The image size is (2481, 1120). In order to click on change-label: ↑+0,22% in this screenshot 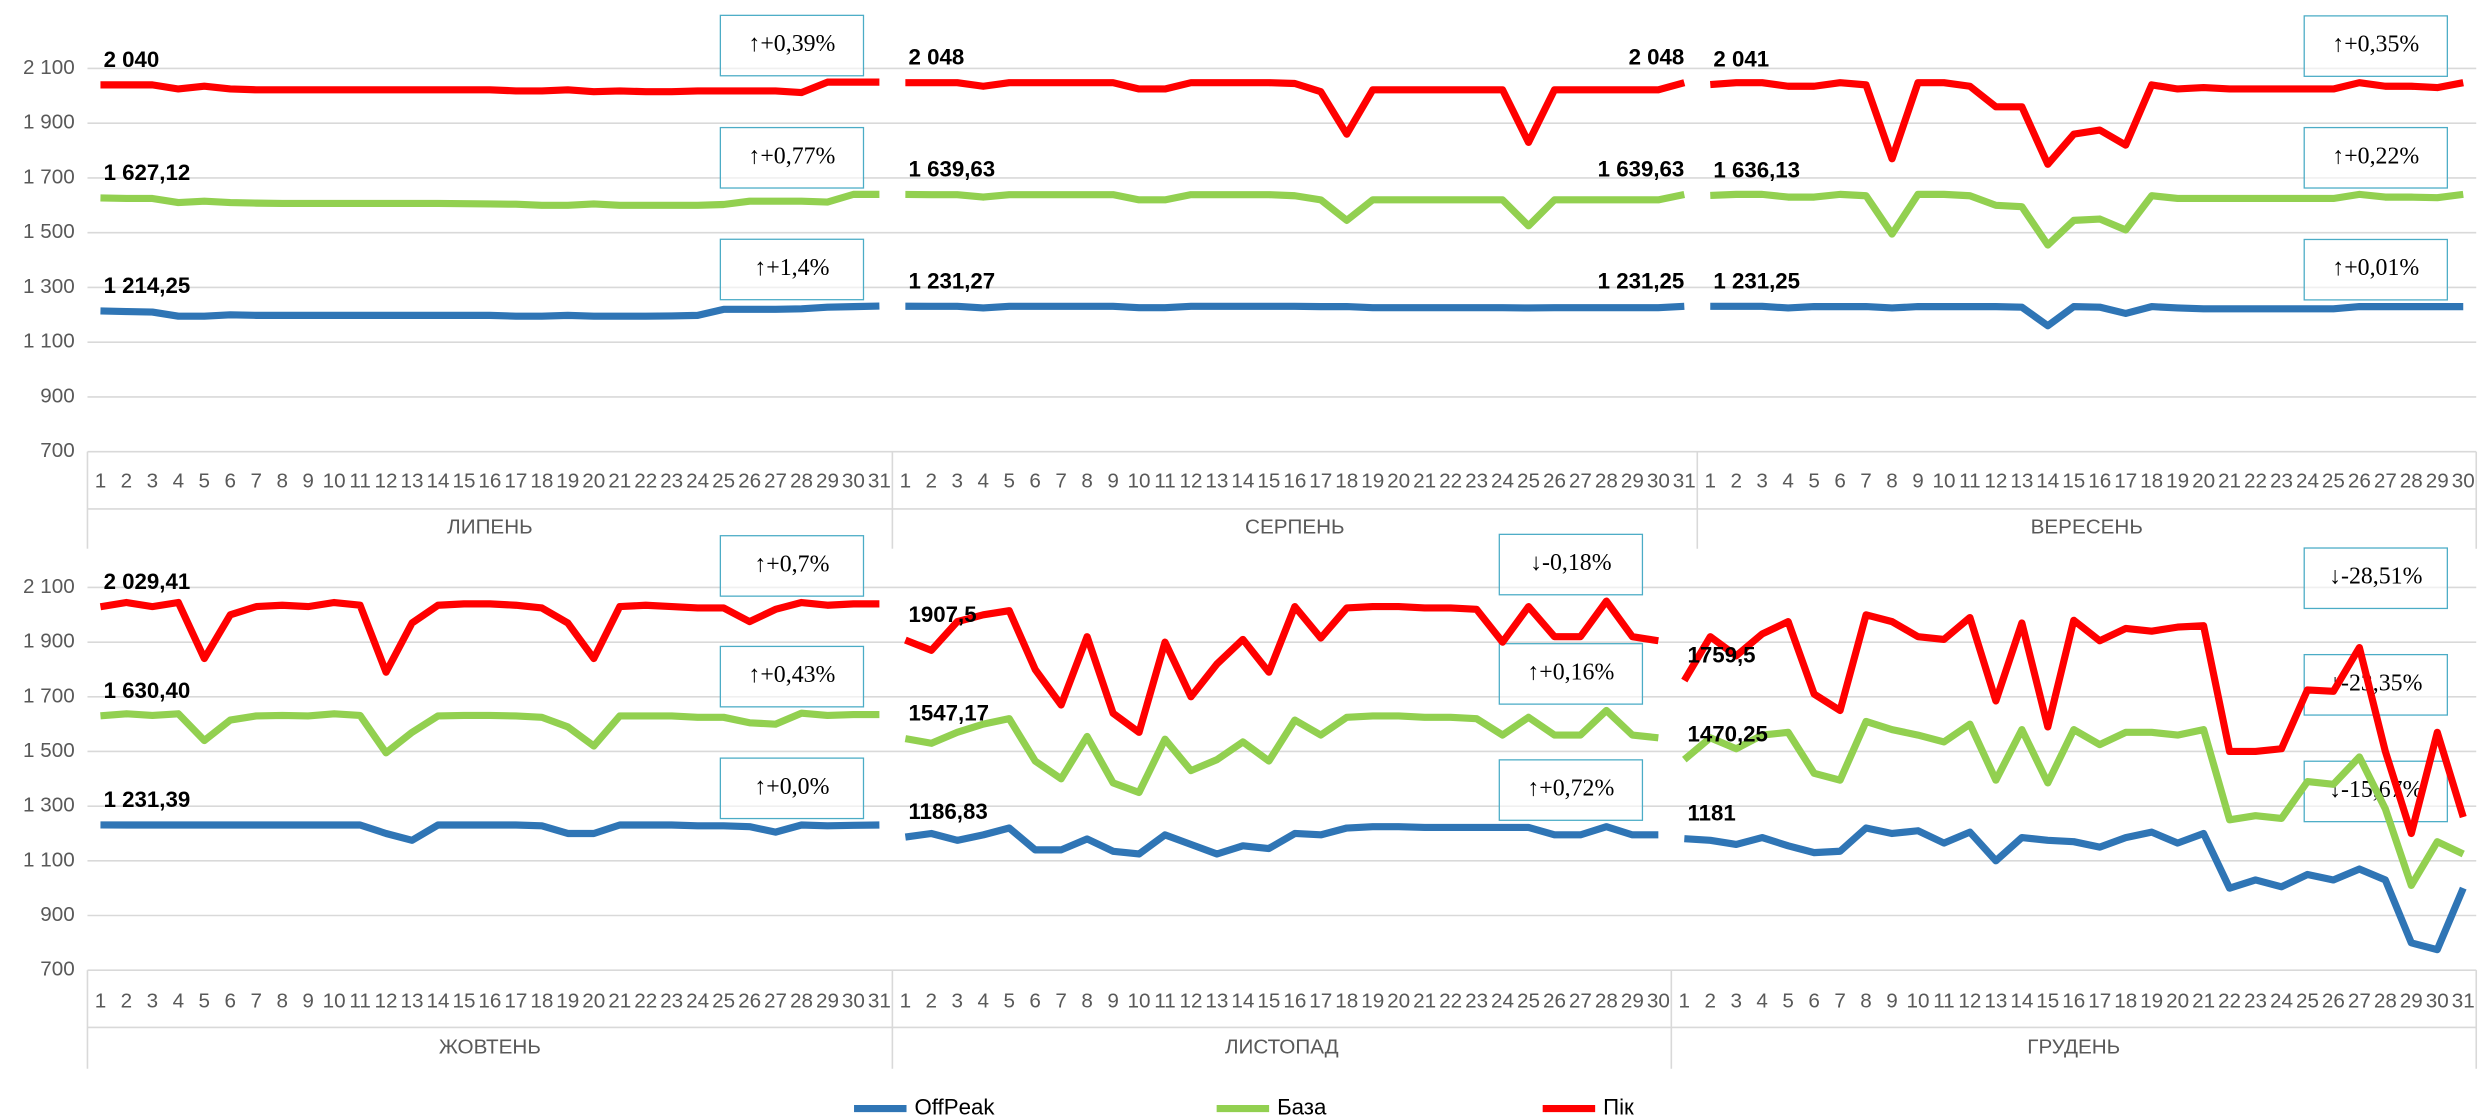, I will do `click(2375, 156)`.